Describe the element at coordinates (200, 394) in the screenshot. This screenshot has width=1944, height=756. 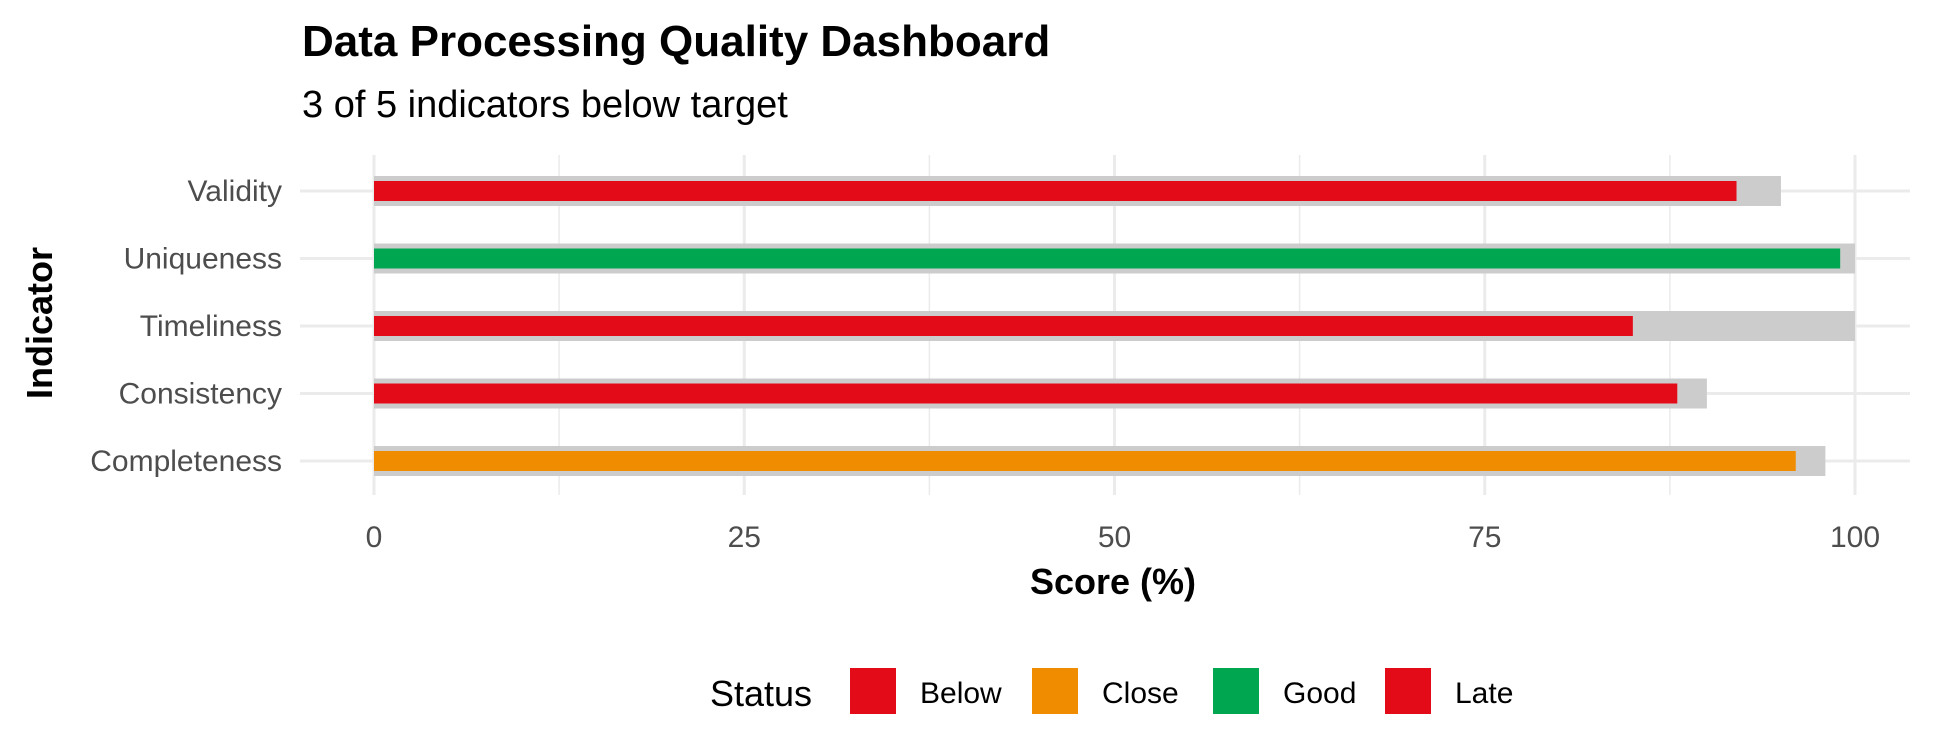
I see `y-tick-label: Consistency` at that location.